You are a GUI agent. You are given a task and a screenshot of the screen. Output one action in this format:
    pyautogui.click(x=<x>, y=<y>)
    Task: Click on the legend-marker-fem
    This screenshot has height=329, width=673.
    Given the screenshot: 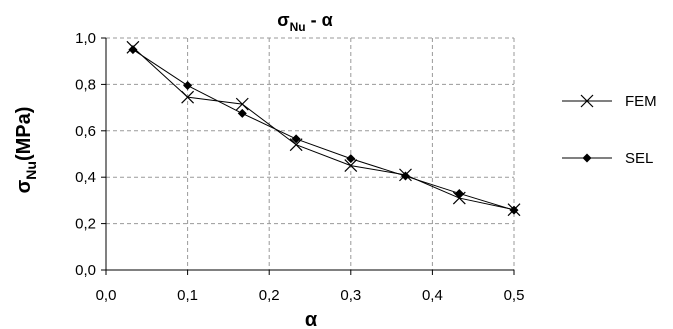 What is the action you would take?
    pyautogui.click(x=587, y=101)
    